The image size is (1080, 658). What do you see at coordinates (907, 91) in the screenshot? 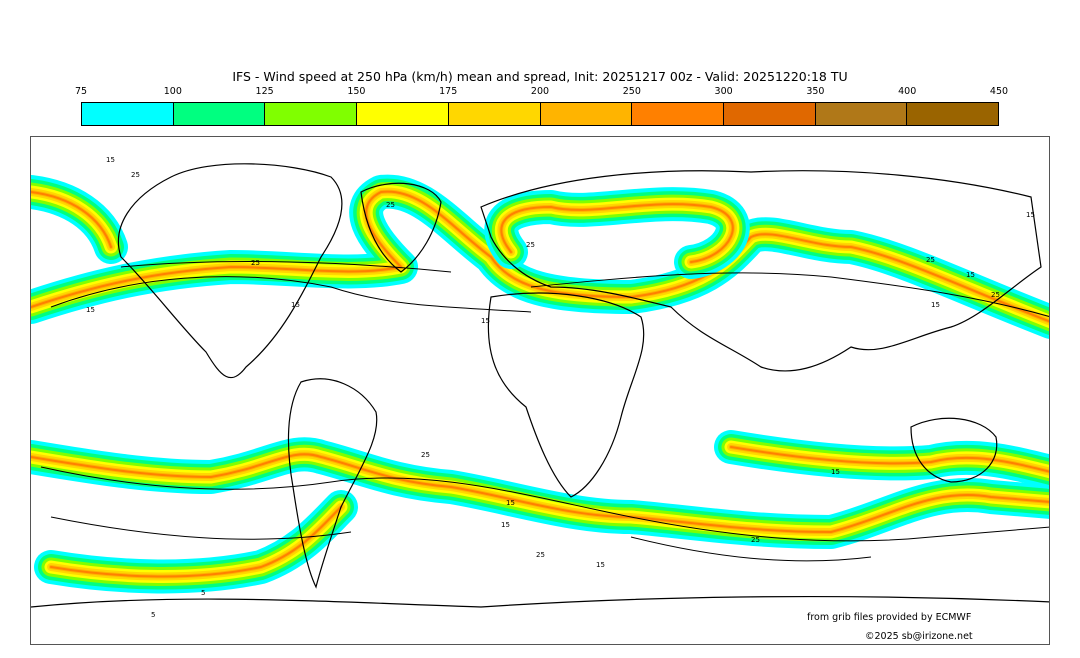
I see `colorbar-tick-label: 400` at bounding box center [907, 91].